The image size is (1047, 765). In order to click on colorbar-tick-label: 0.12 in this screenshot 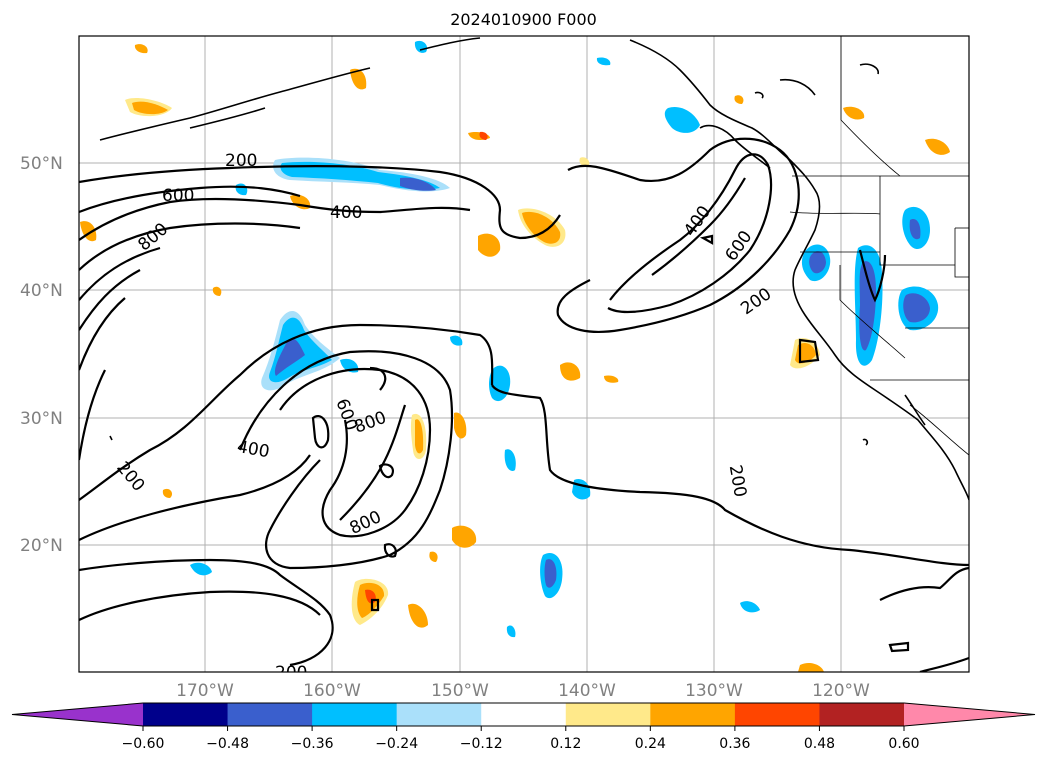, I will do `click(565, 744)`.